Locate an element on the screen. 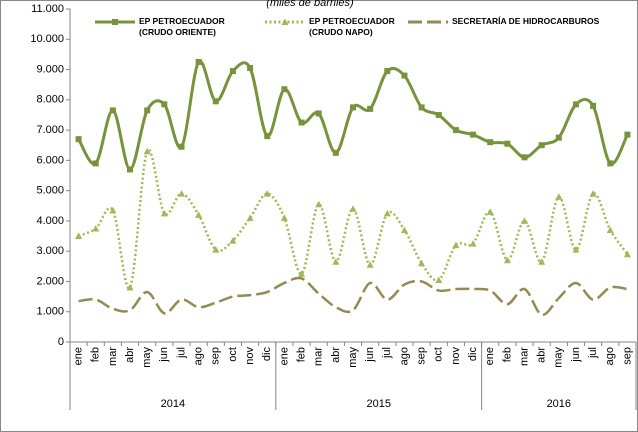  x-tick-label: ene is located at coordinates (78, 356).